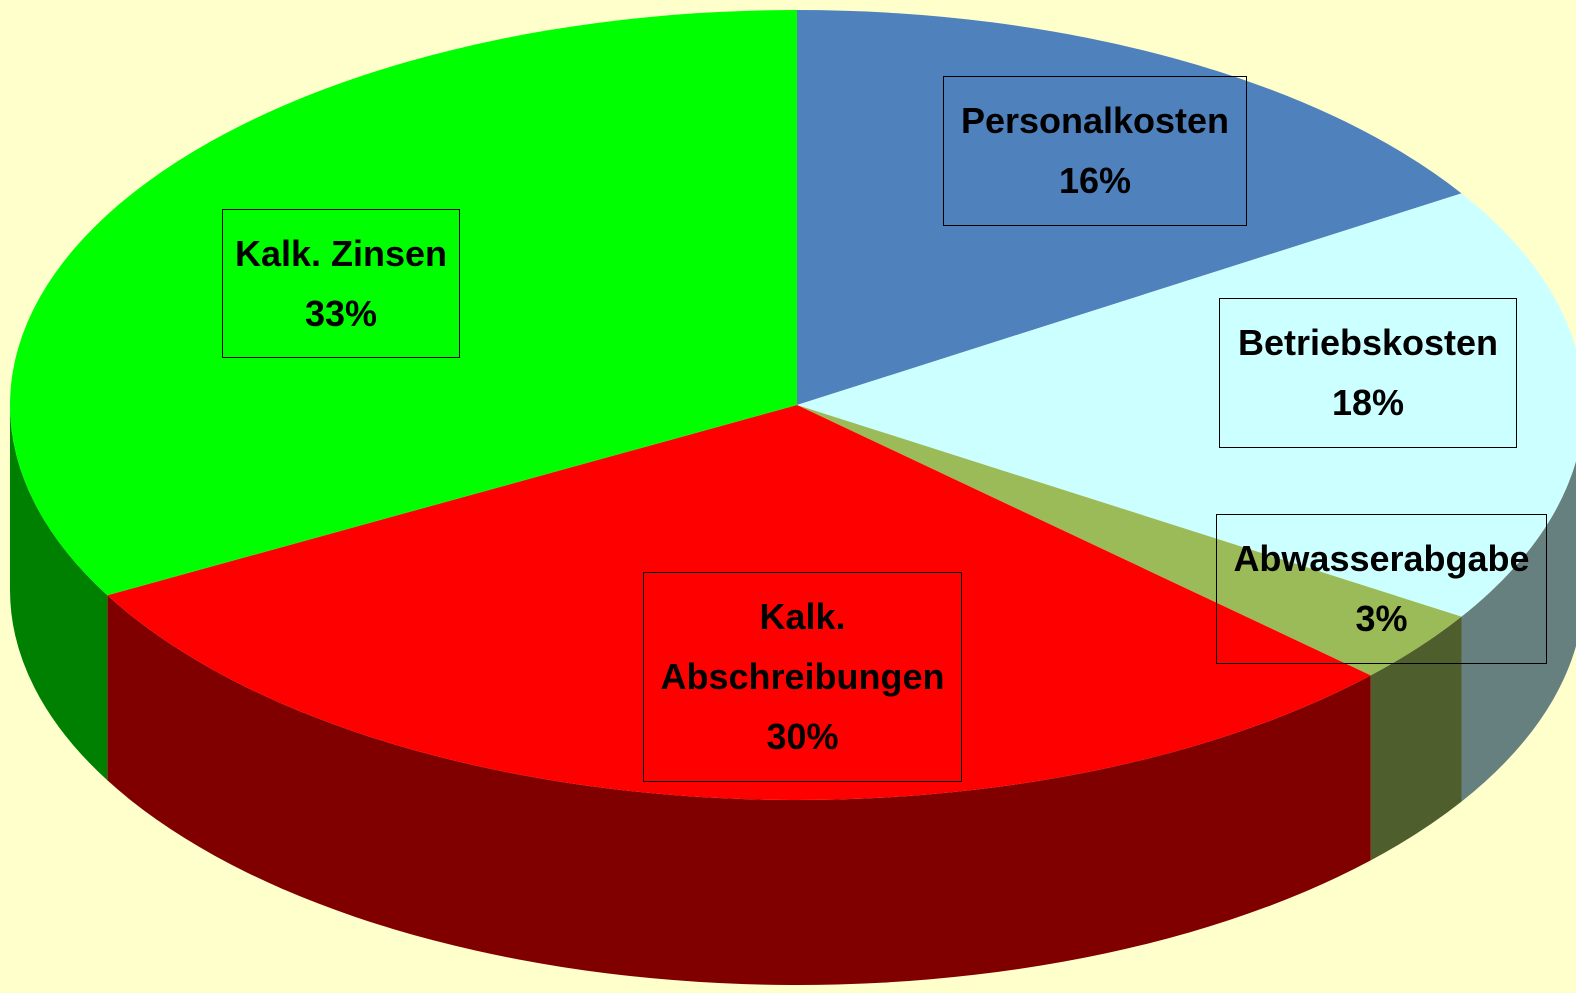 The width and height of the screenshot is (1576, 993). I want to click on label-box: Kalk. Abschreibungen 30%, so click(802, 677).